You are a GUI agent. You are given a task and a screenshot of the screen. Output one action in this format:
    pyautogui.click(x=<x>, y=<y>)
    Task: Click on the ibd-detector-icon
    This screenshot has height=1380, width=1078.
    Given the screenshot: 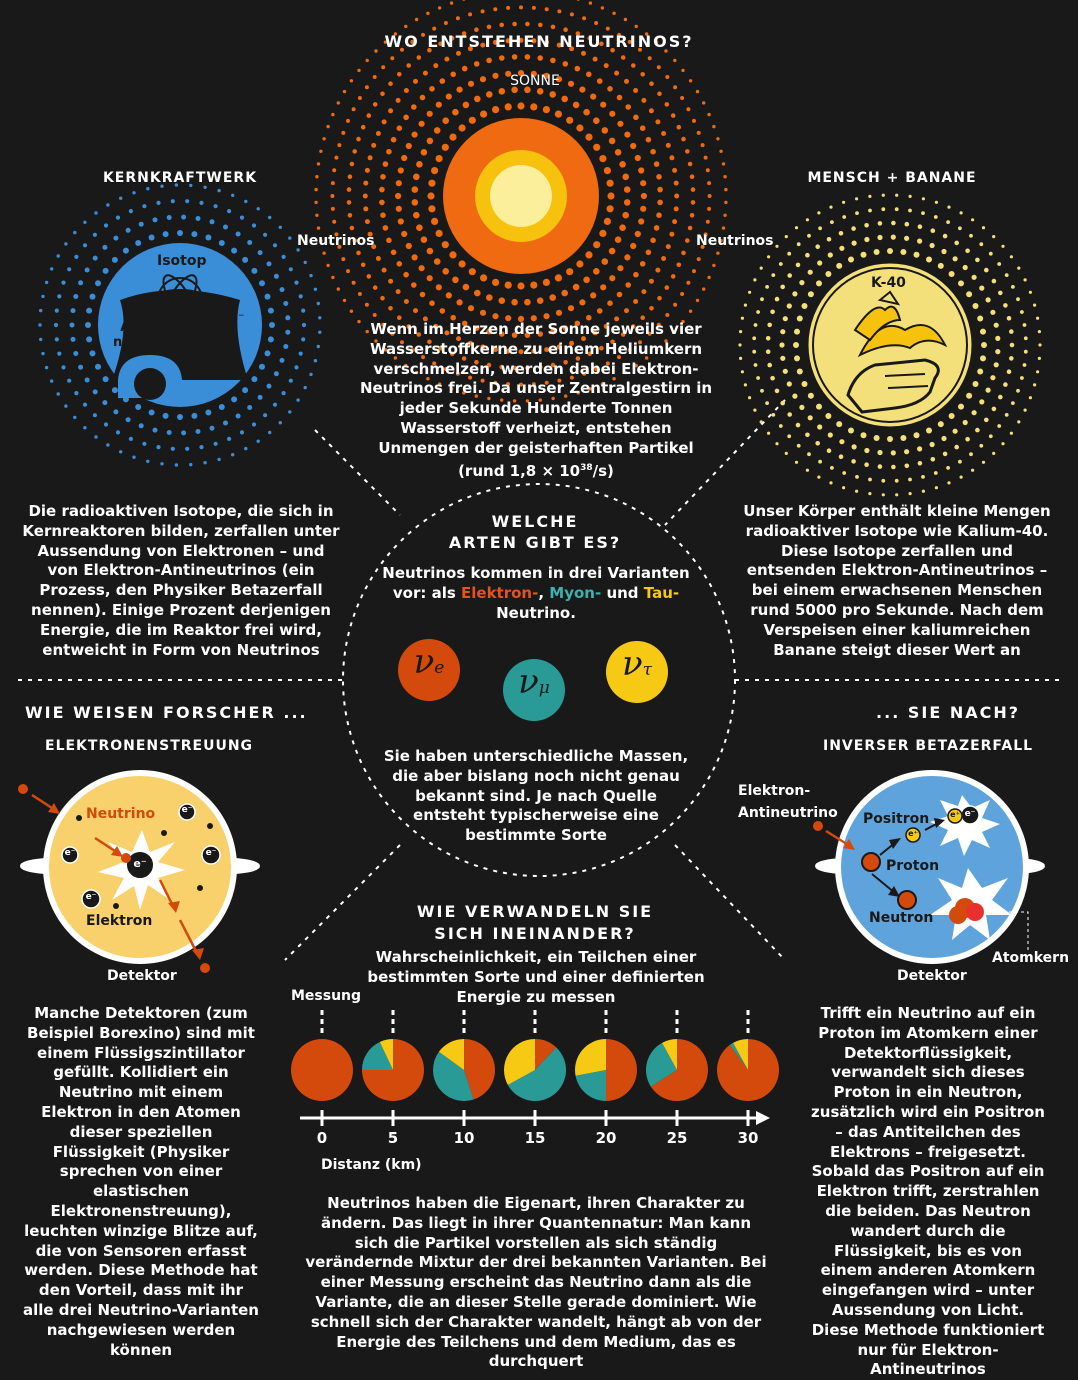 What is the action you would take?
    pyautogui.click(x=929, y=867)
    